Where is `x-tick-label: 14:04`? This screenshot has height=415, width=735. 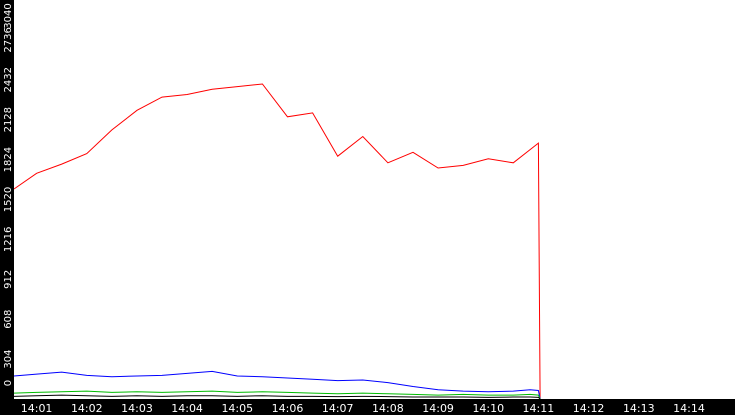
x-tick-label: 14:04 is located at coordinates (187, 408).